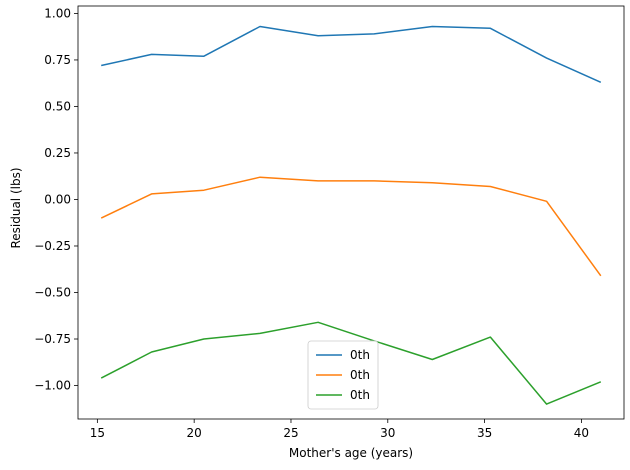 Image resolution: width=630 pixels, height=470 pixels. Describe the element at coordinates (339, 429) in the screenshot. I see `x-axis: 15 20 25 30 35 40` at that location.